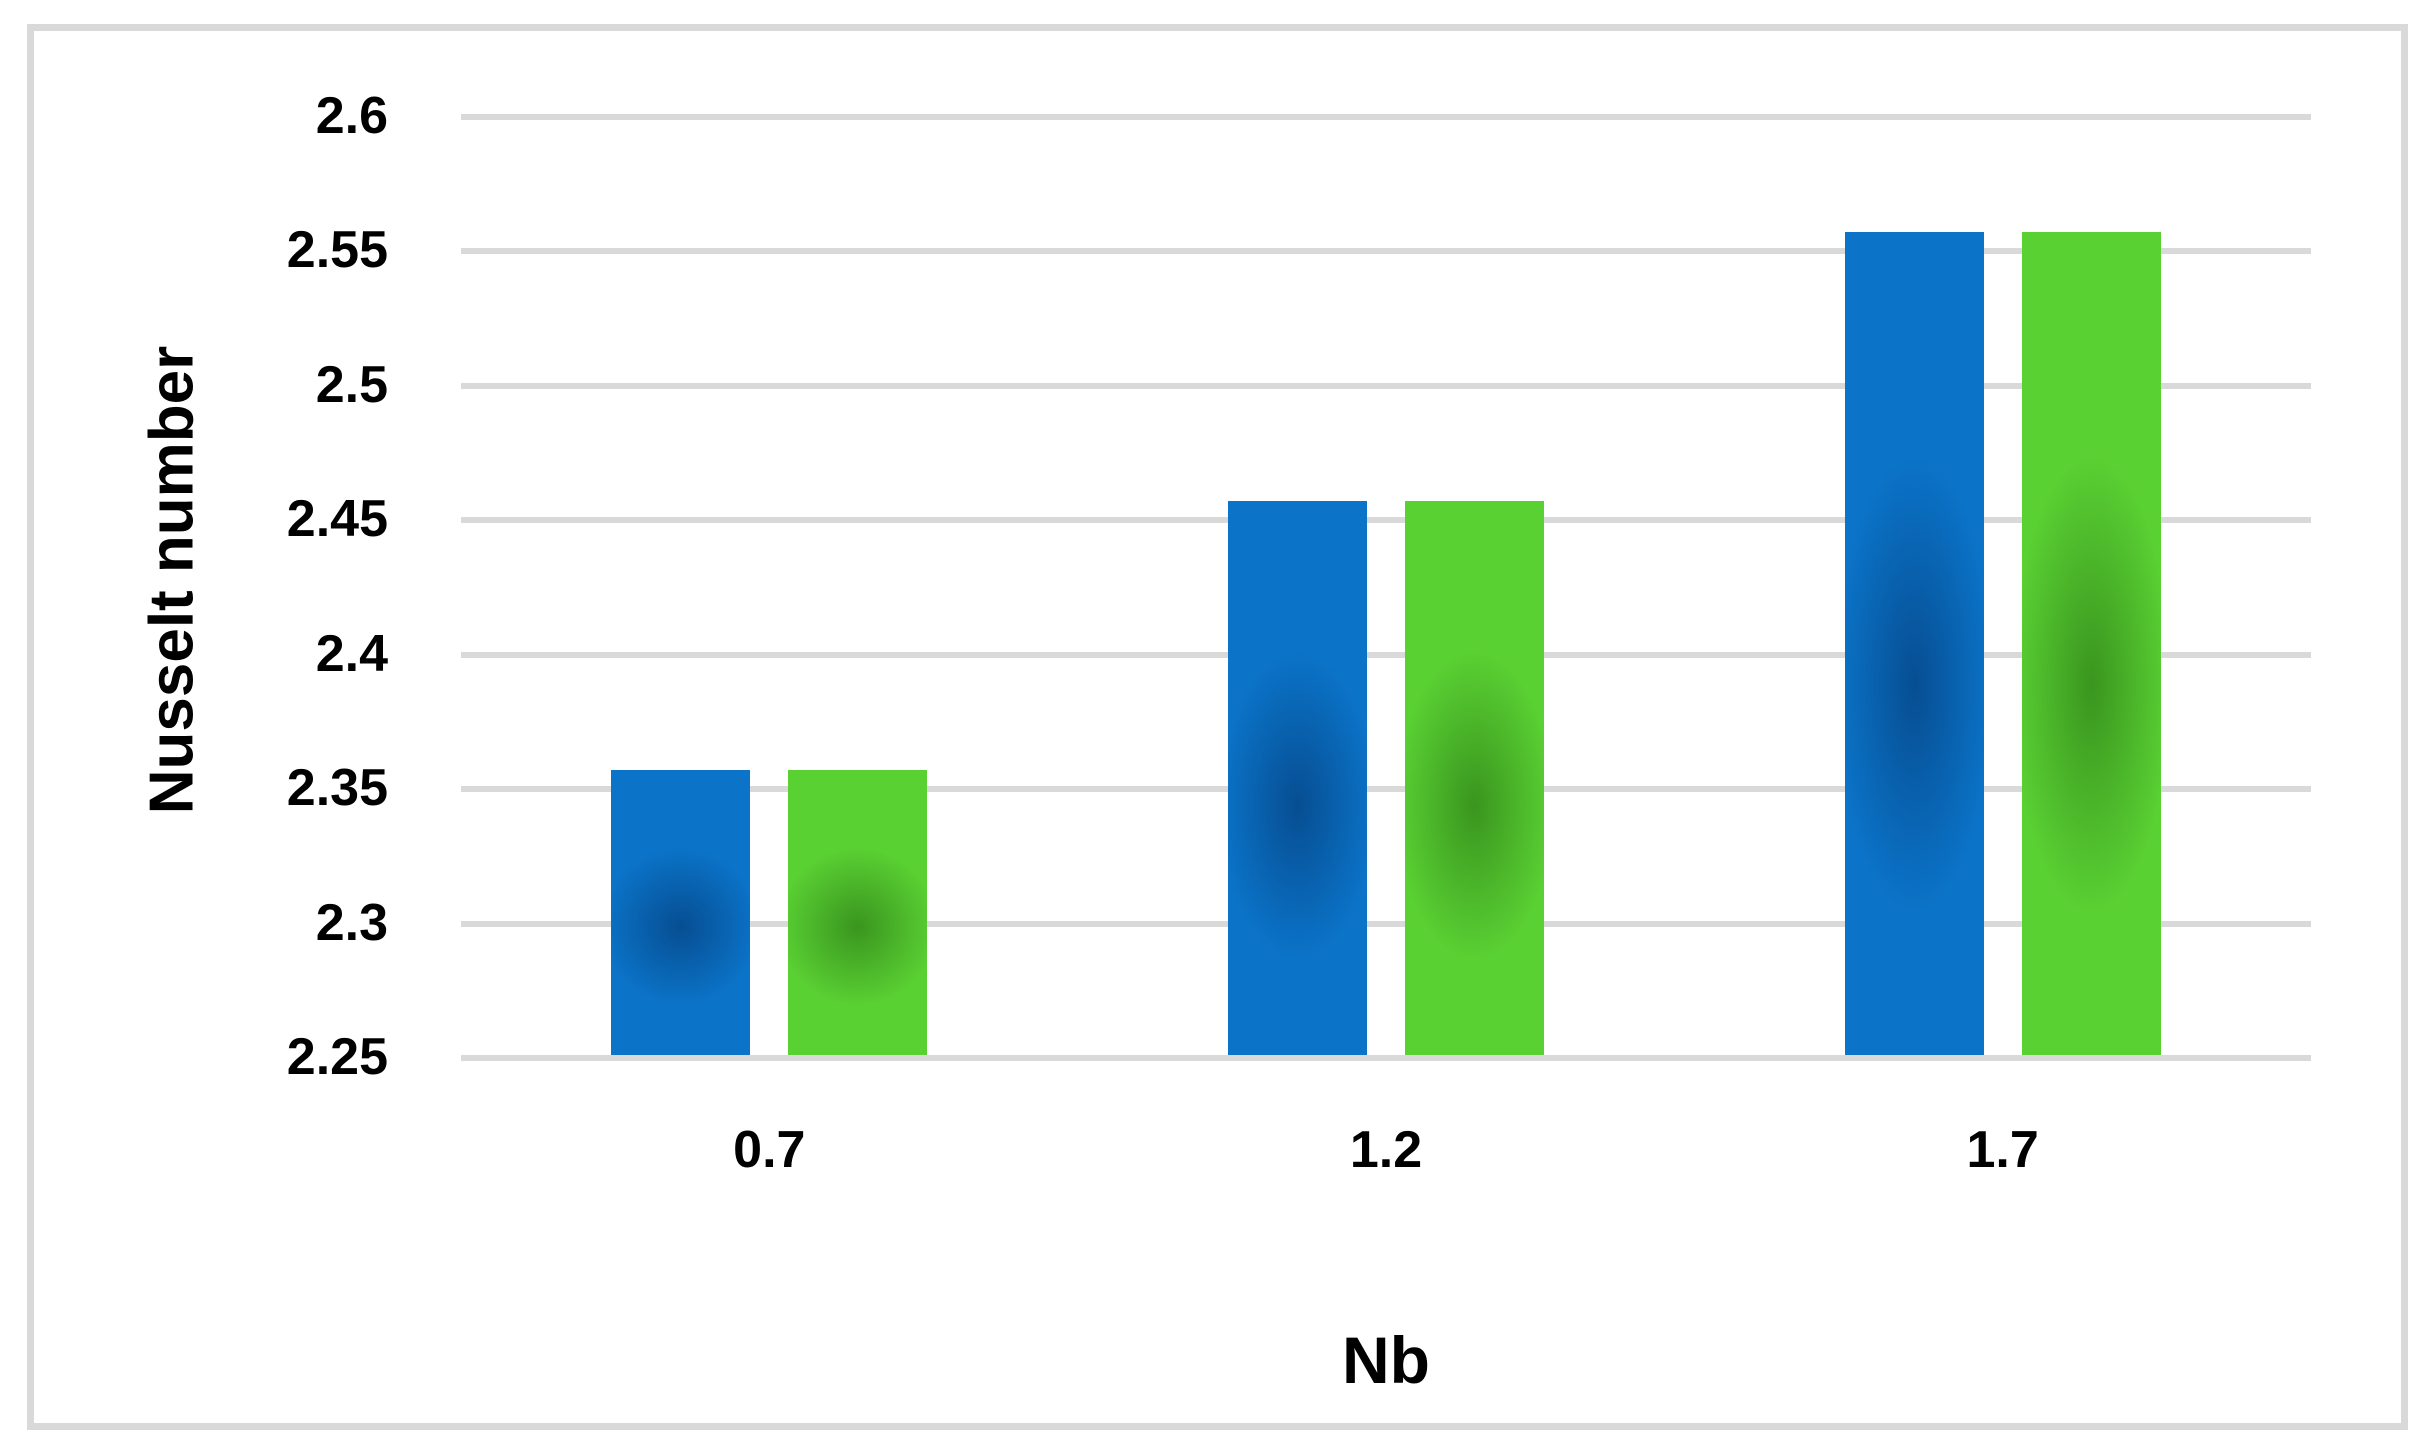 The width and height of the screenshot is (2428, 1454). I want to click on gridline-2.35, so click(1386, 789).